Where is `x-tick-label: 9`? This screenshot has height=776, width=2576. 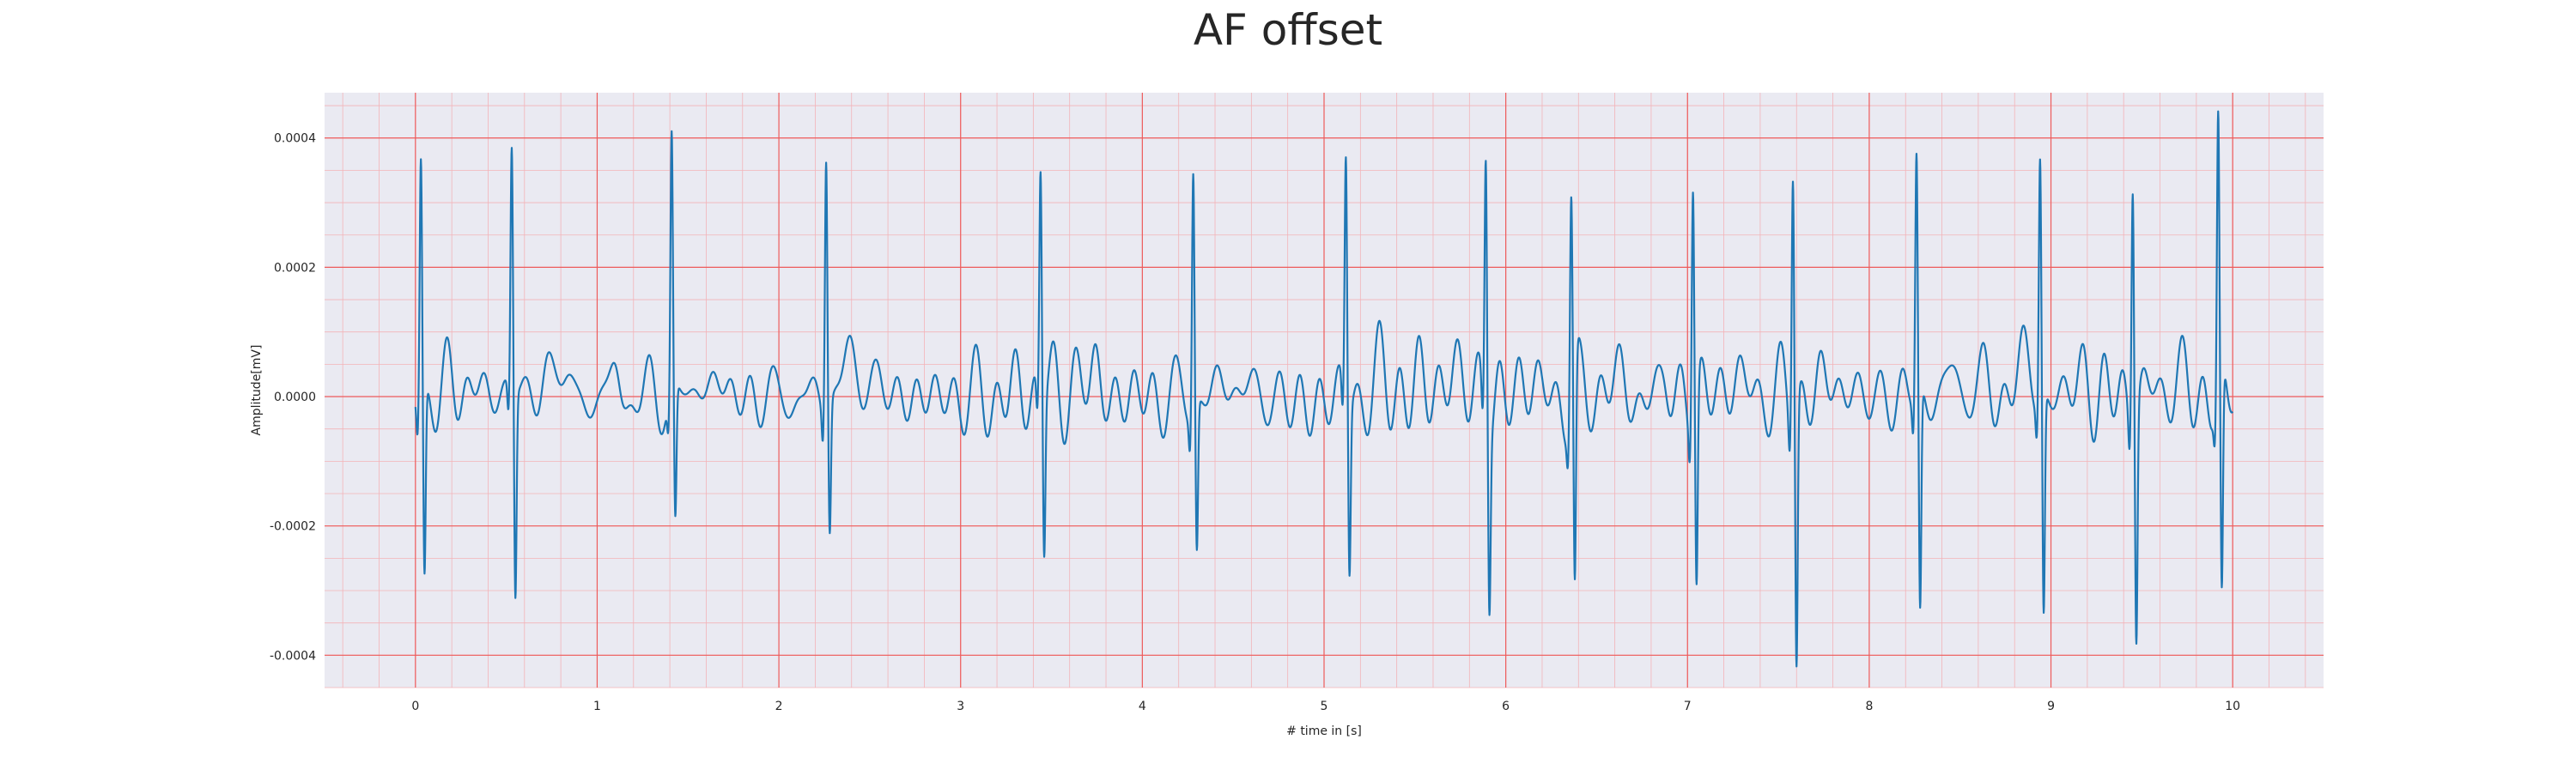 x-tick-label: 9 is located at coordinates (2051, 707).